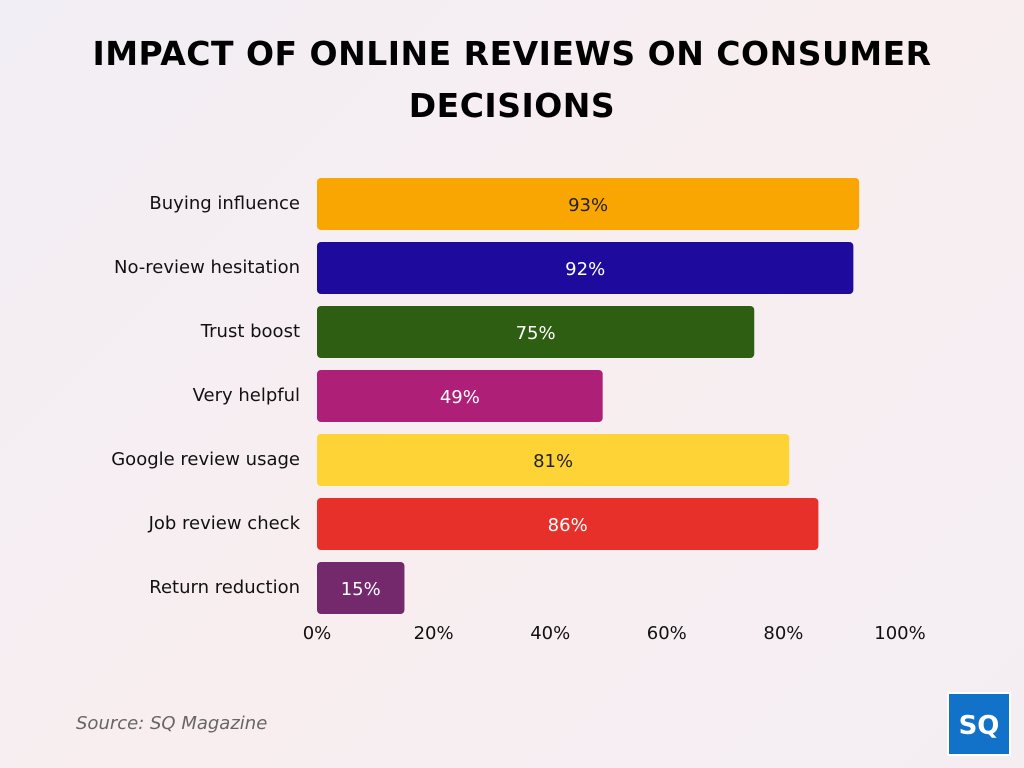  What do you see at coordinates (207, 267) in the screenshot?
I see `y-tick-label: No-review hesitation` at bounding box center [207, 267].